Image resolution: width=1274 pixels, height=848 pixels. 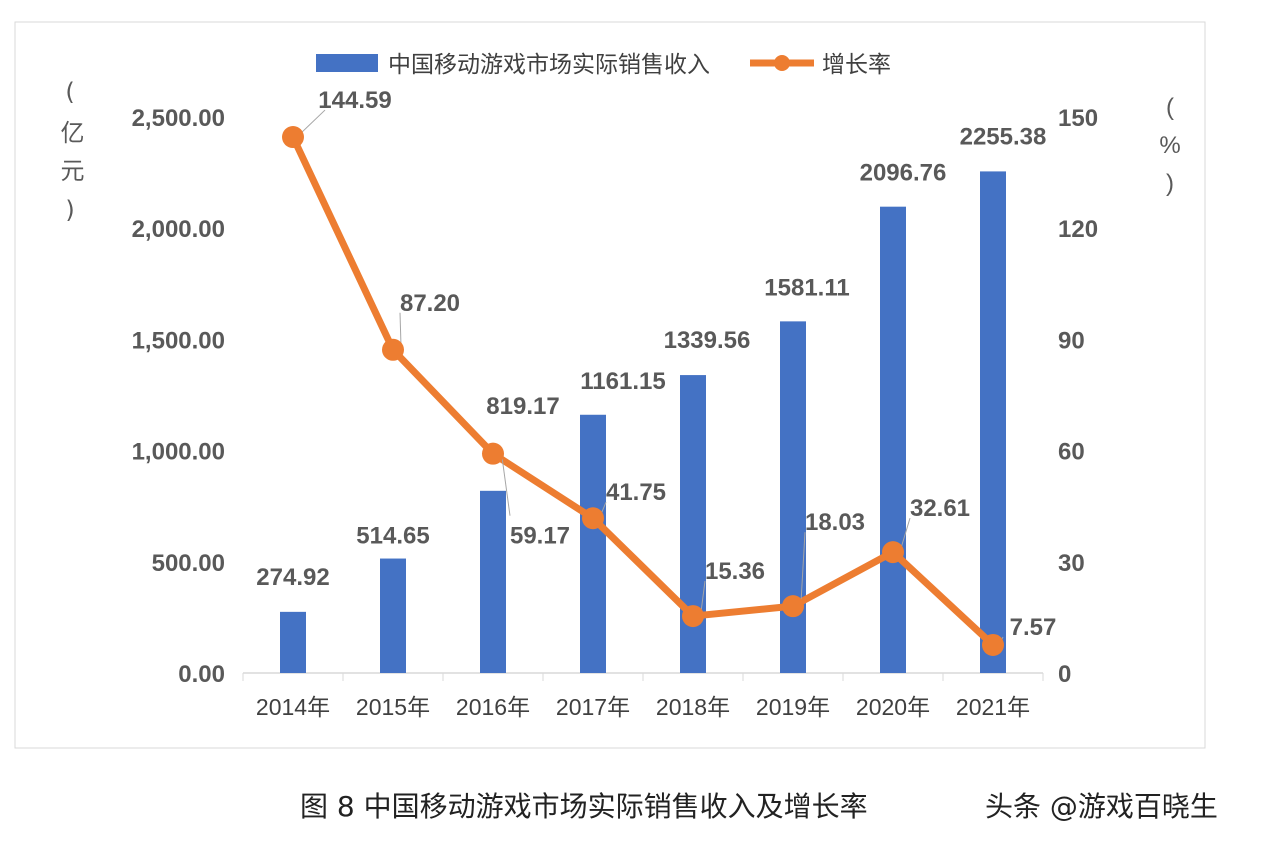 I want to click on bar-data-label: 514.65, so click(x=392, y=536).